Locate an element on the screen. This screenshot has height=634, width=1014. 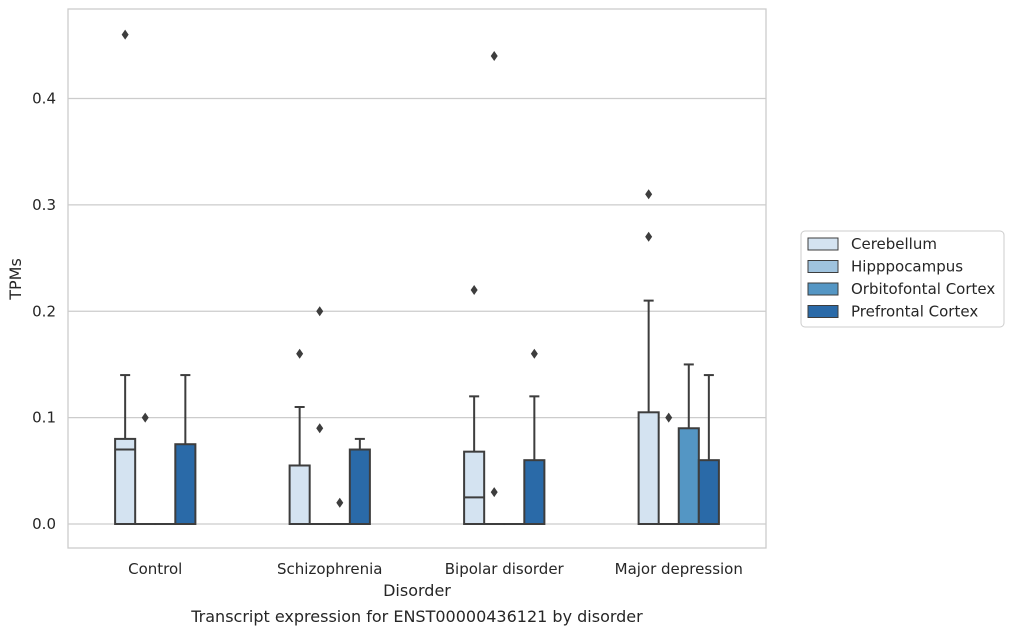
y-axis-label: TPMs is located at coordinates (15, 279).